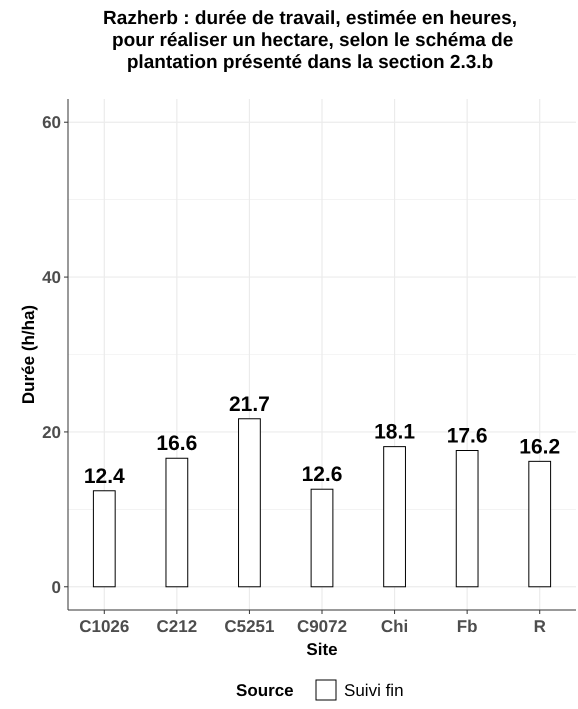 This screenshot has width=578, height=709. What do you see at coordinates (177, 444) in the screenshot?
I see `data-label: 16.6` at bounding box center [177, 444].